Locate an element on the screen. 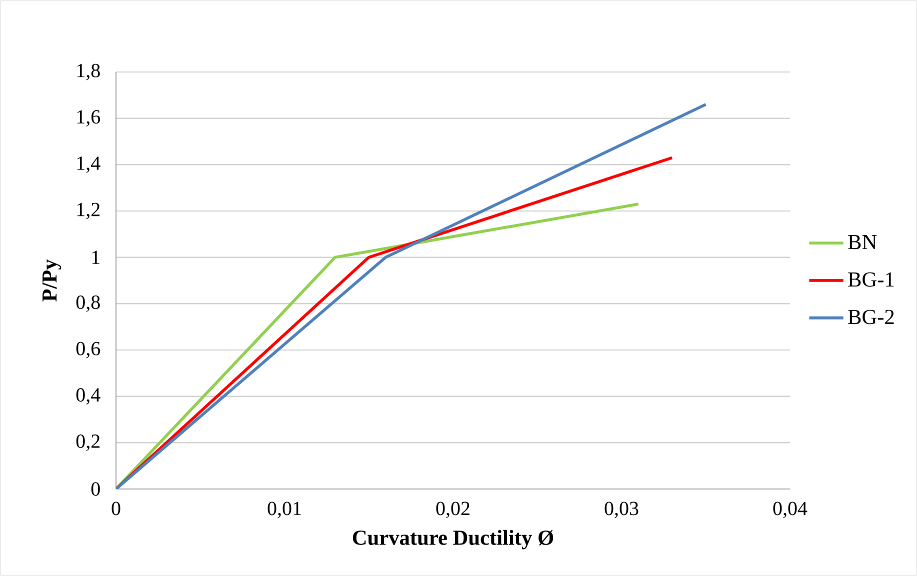 This screenshot has height=576, width=917. y-tick-label: 1,2 is located at coordinates (88, 211).